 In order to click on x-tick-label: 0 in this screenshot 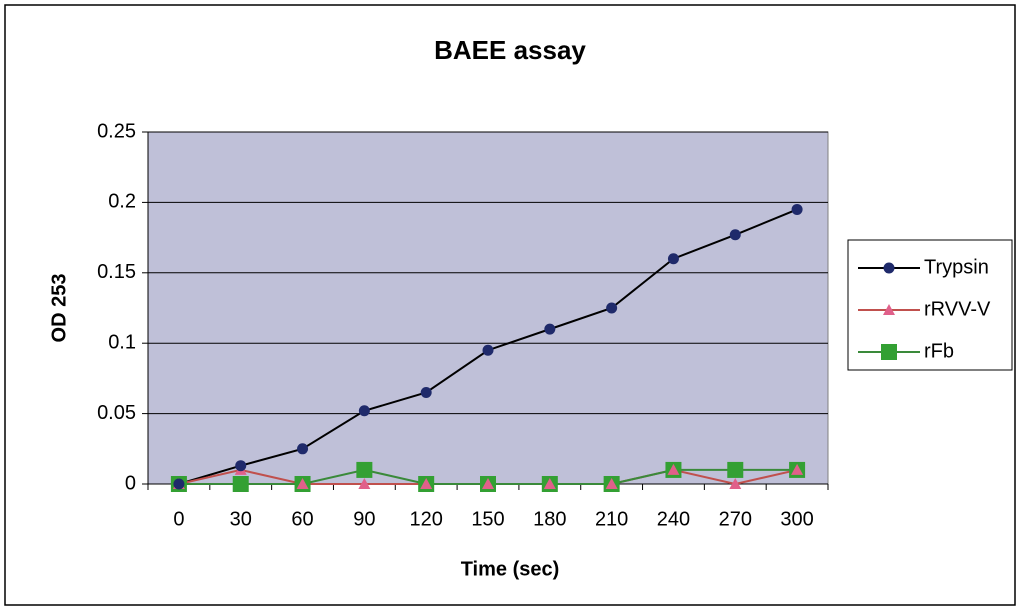, I will do `click(178, 519)`.